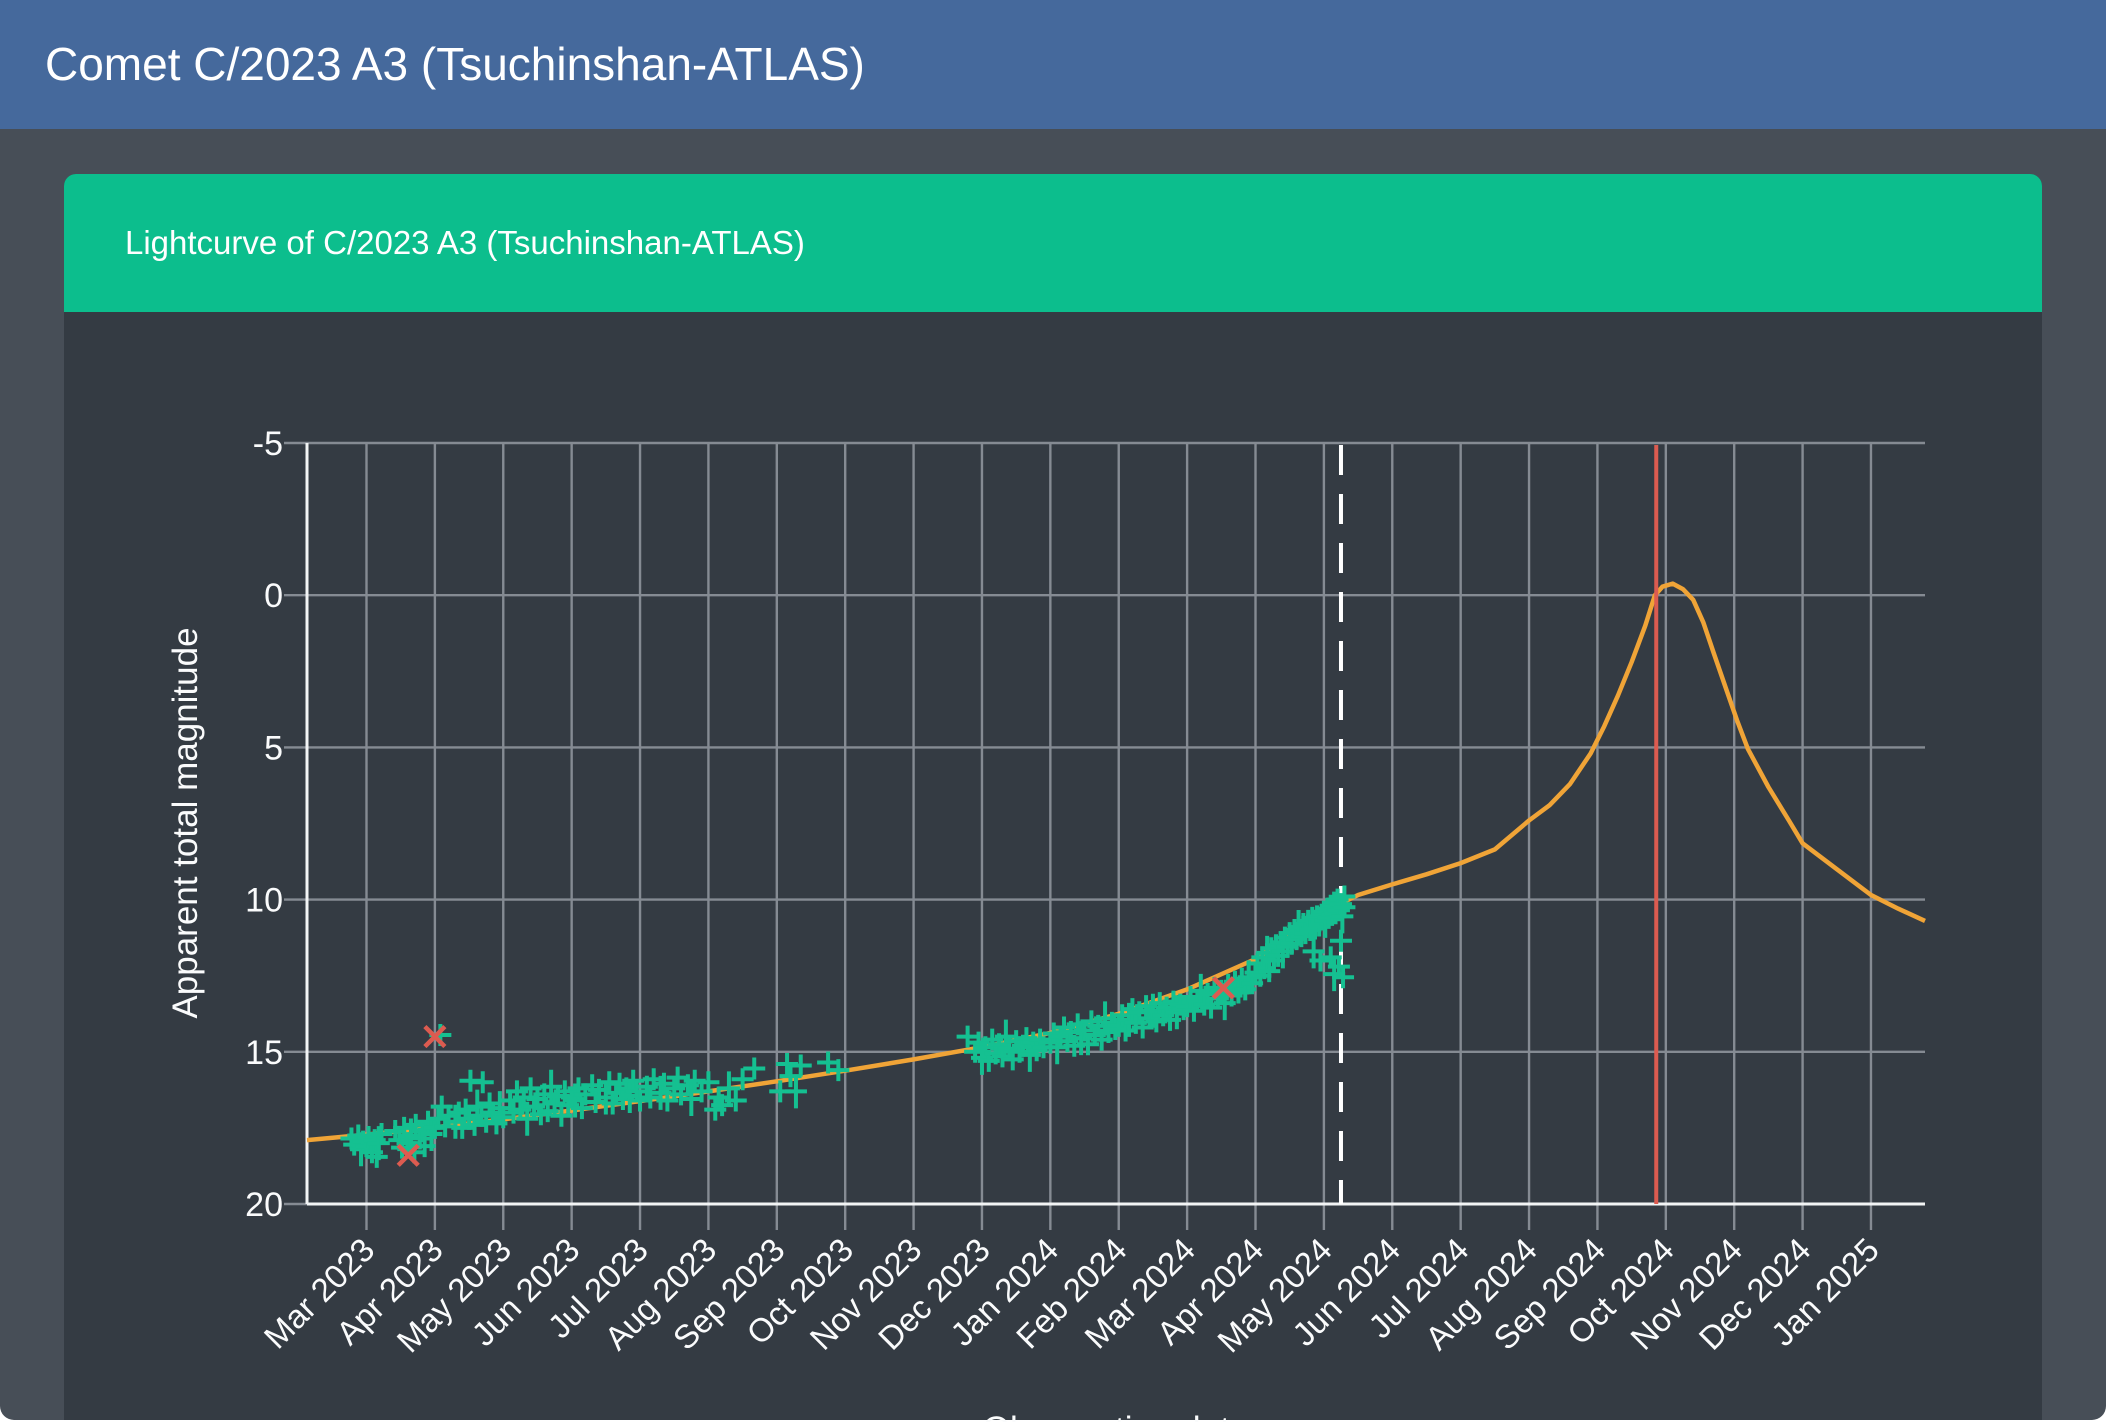 The height and width of the screenshot is (1422, 2106). Describe the element at coordinates (1053, 64) in the screenshot. I see `app-header: Comet C/2023 A3 (Tsuchinshan-ATLAS)` at that location.